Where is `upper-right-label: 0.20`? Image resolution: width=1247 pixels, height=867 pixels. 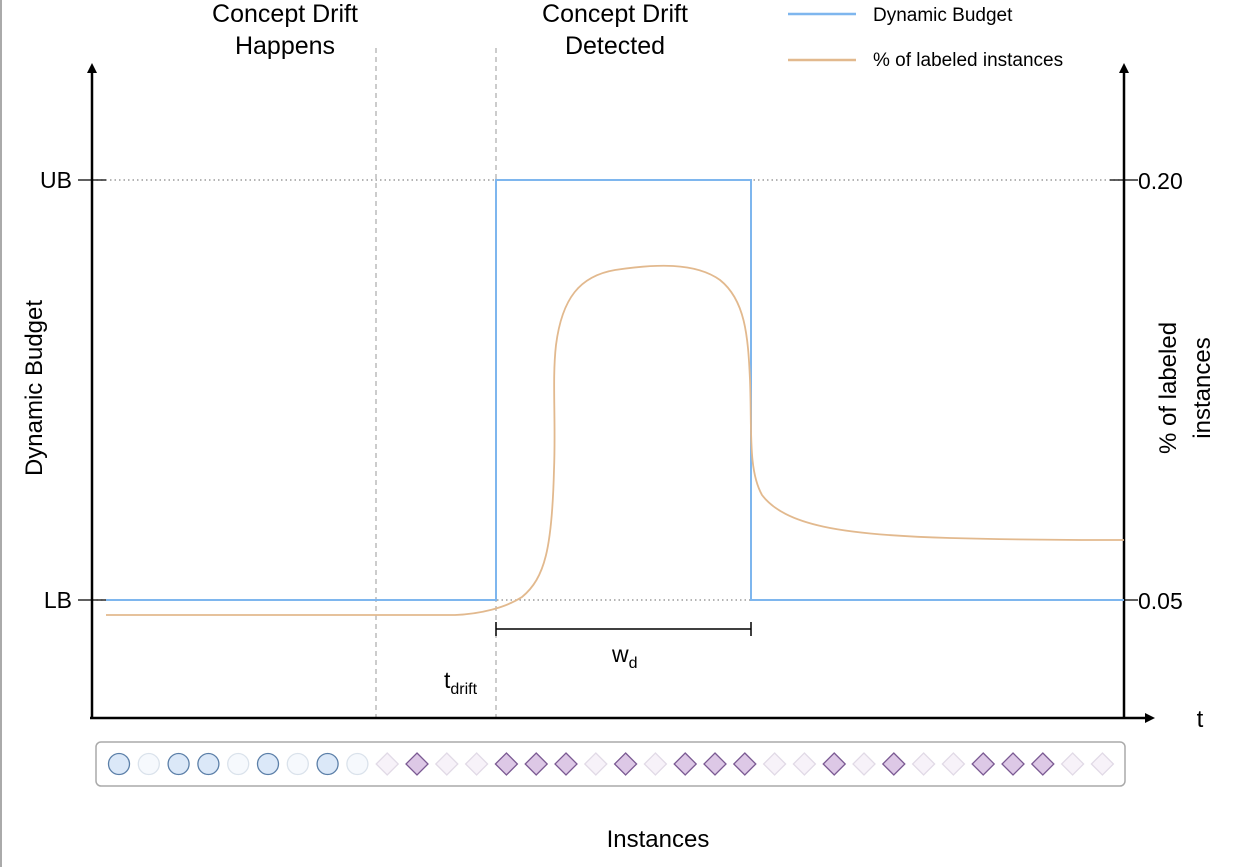 upper-right-label: 0.20 is located at coordinates (1160, 181).